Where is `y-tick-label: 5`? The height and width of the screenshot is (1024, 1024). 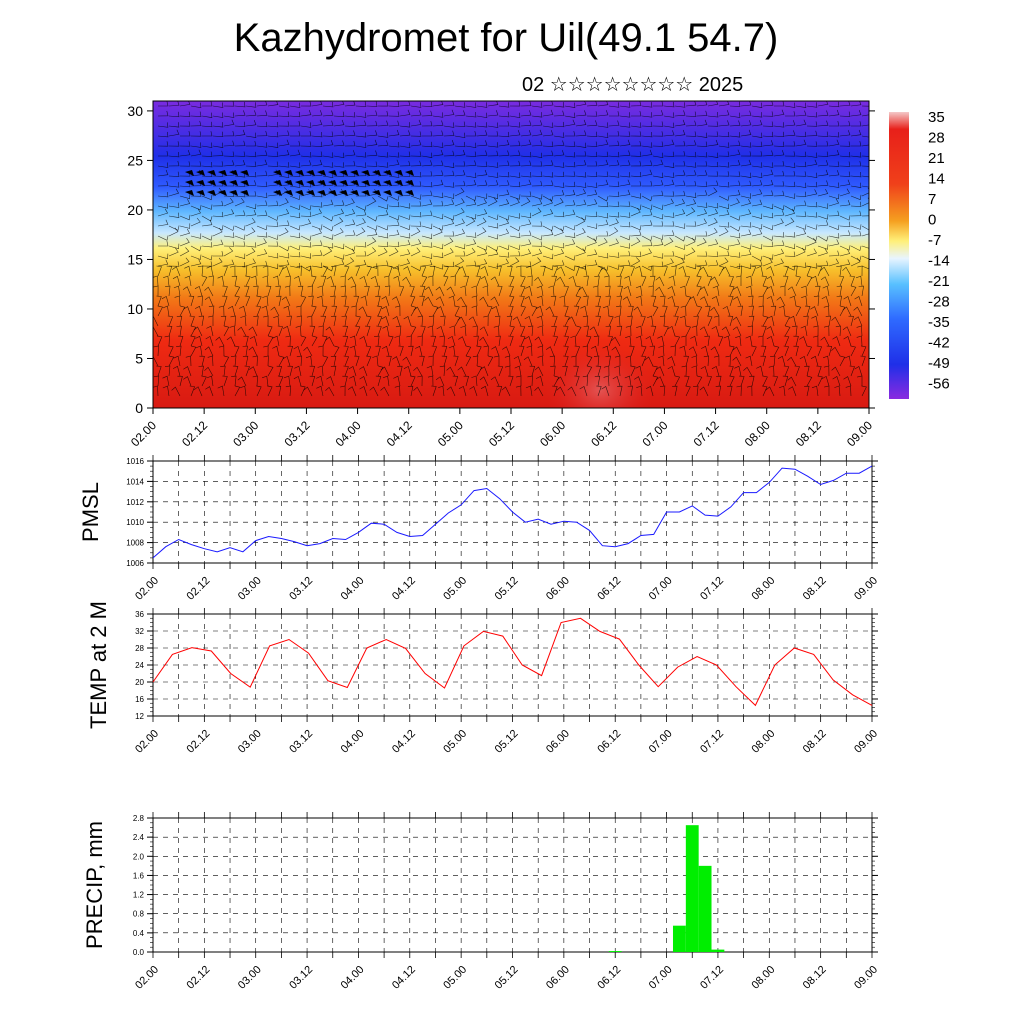
y-tick-label: 5 is located at coordinates (139, 358).